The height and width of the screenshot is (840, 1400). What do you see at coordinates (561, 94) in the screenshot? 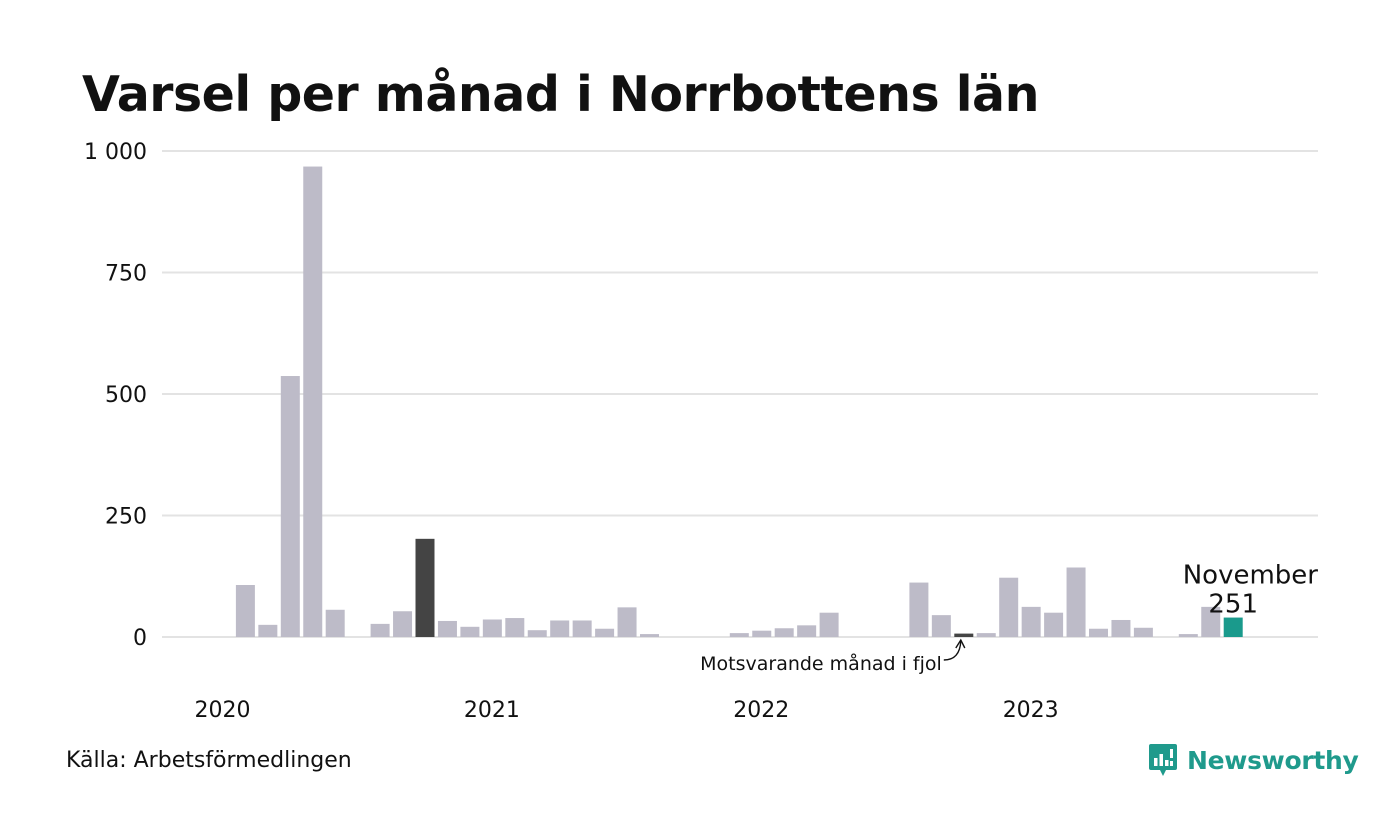
I see `chart-title: Varsel per månad i Norrbottens län` at bounding box center [561, 94].